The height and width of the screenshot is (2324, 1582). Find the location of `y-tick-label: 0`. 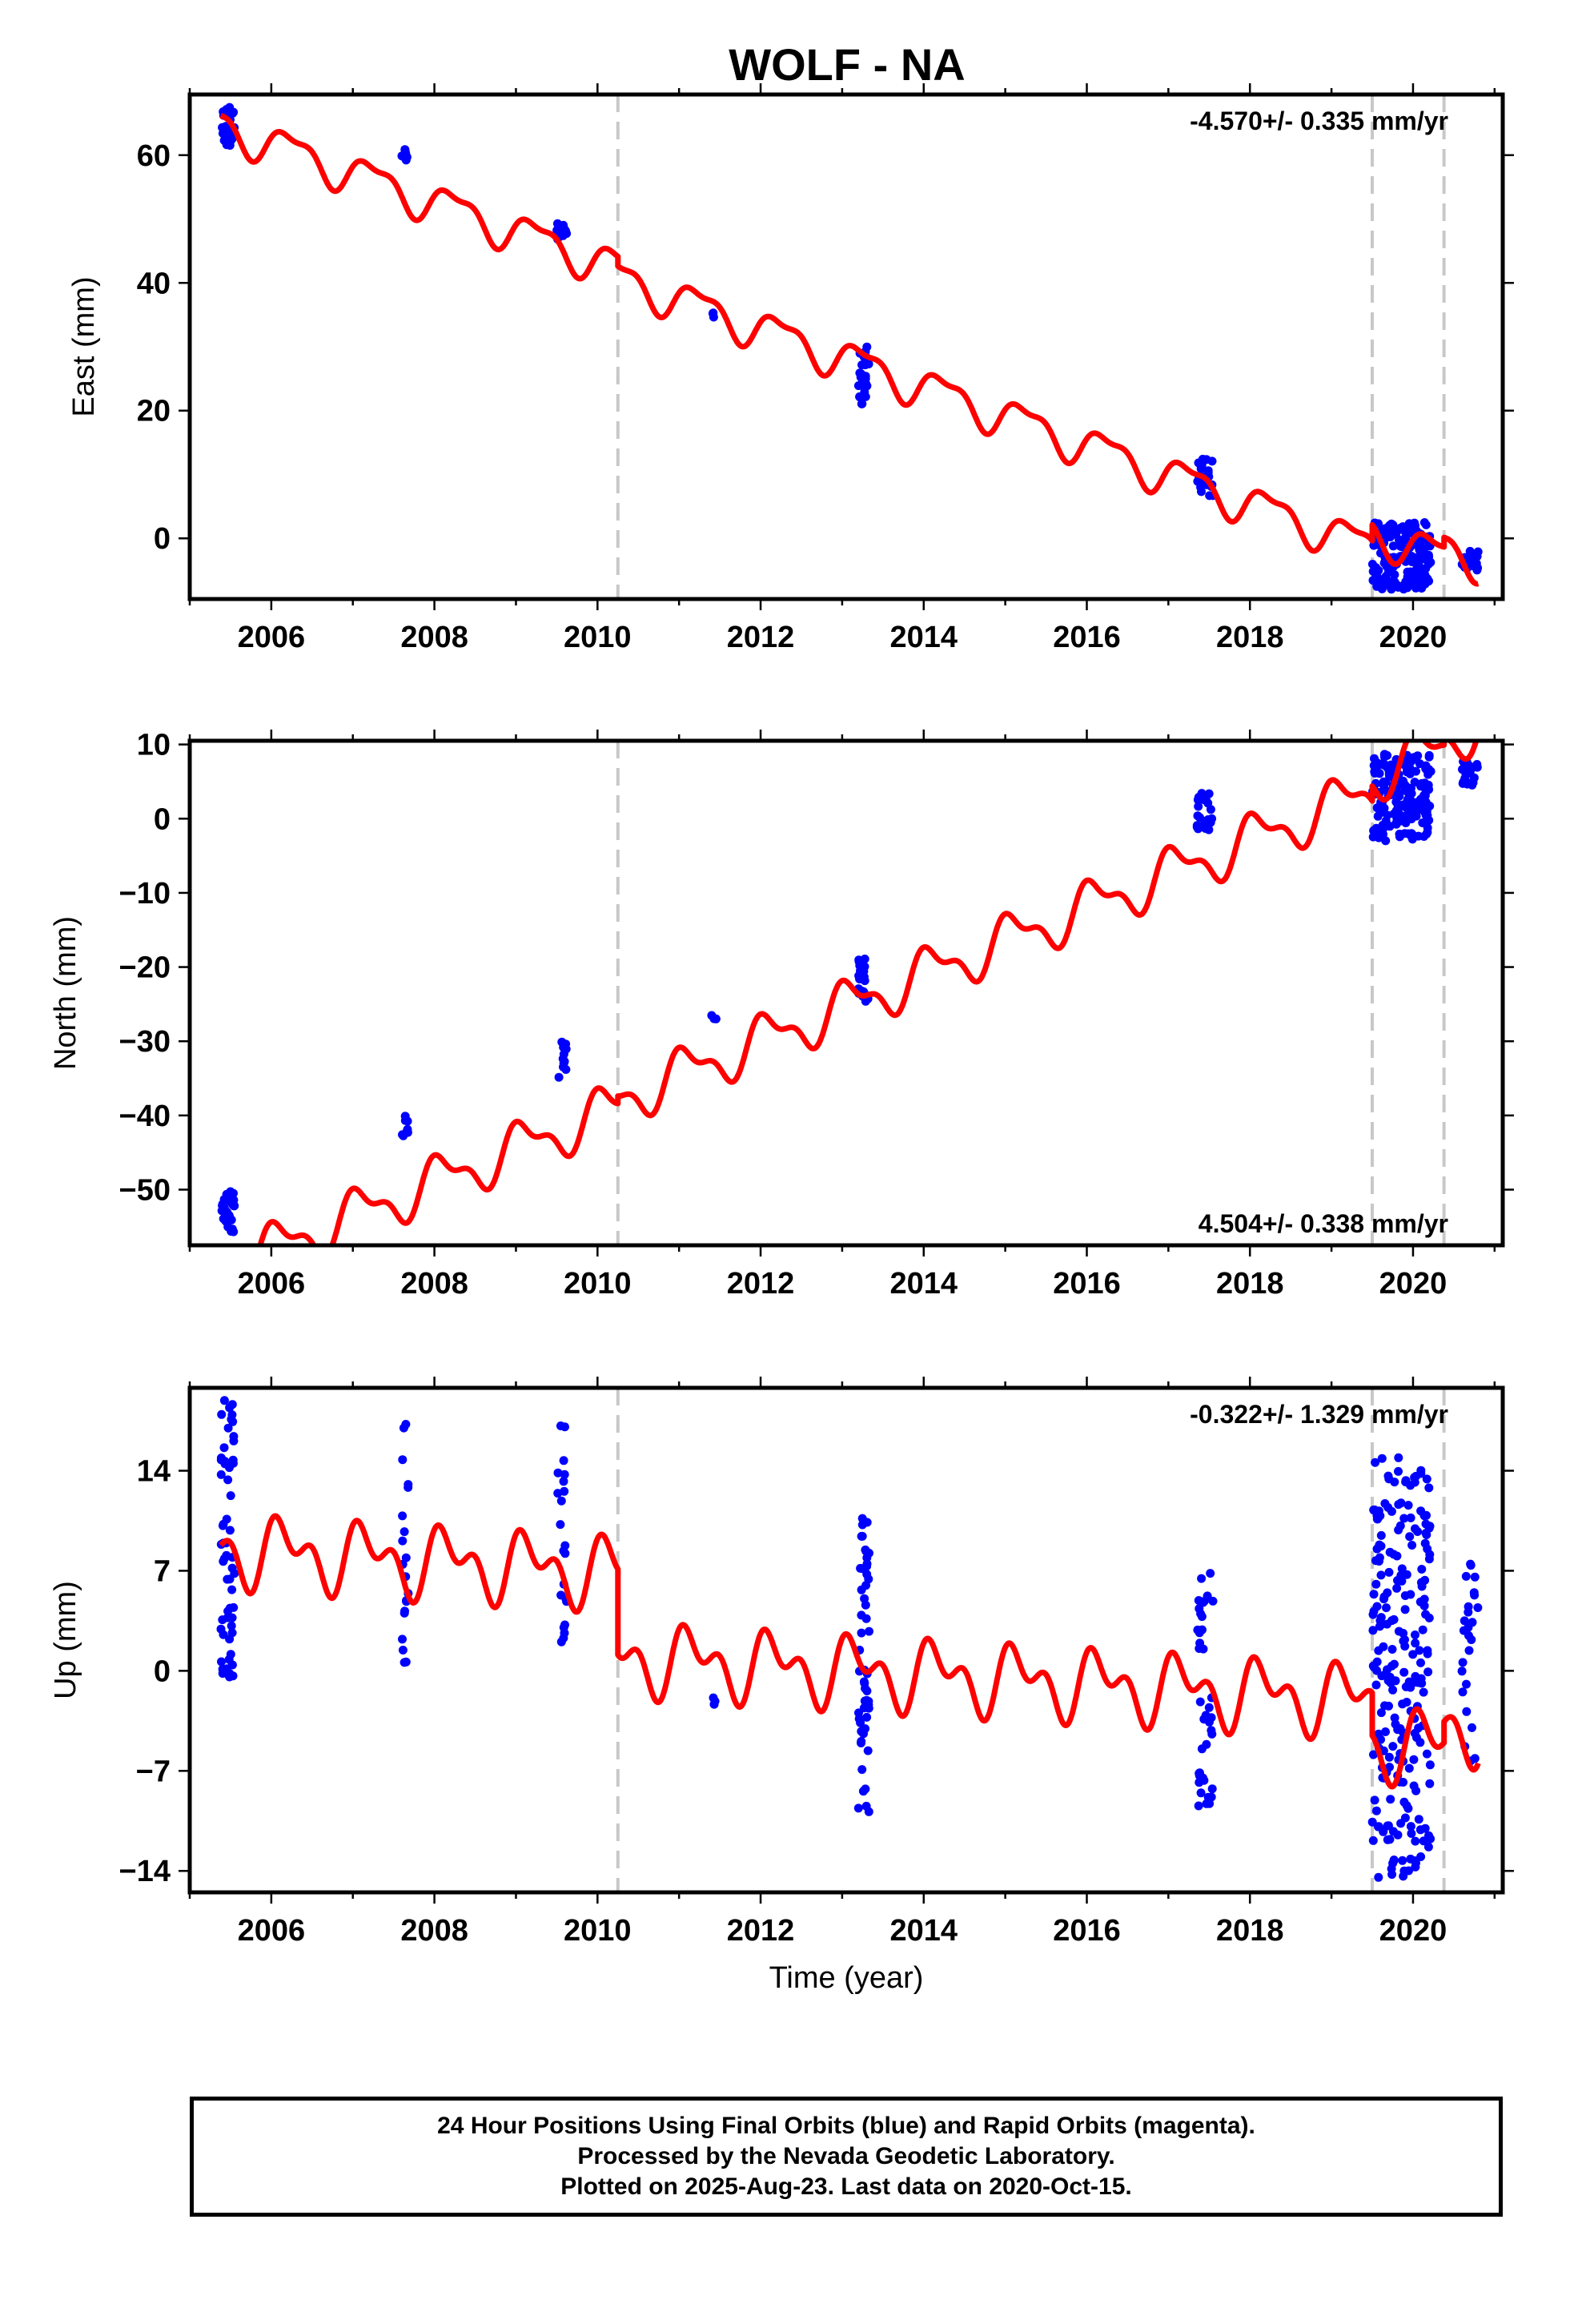

y-tick-label: 0 is located at coordinates (162, 539).